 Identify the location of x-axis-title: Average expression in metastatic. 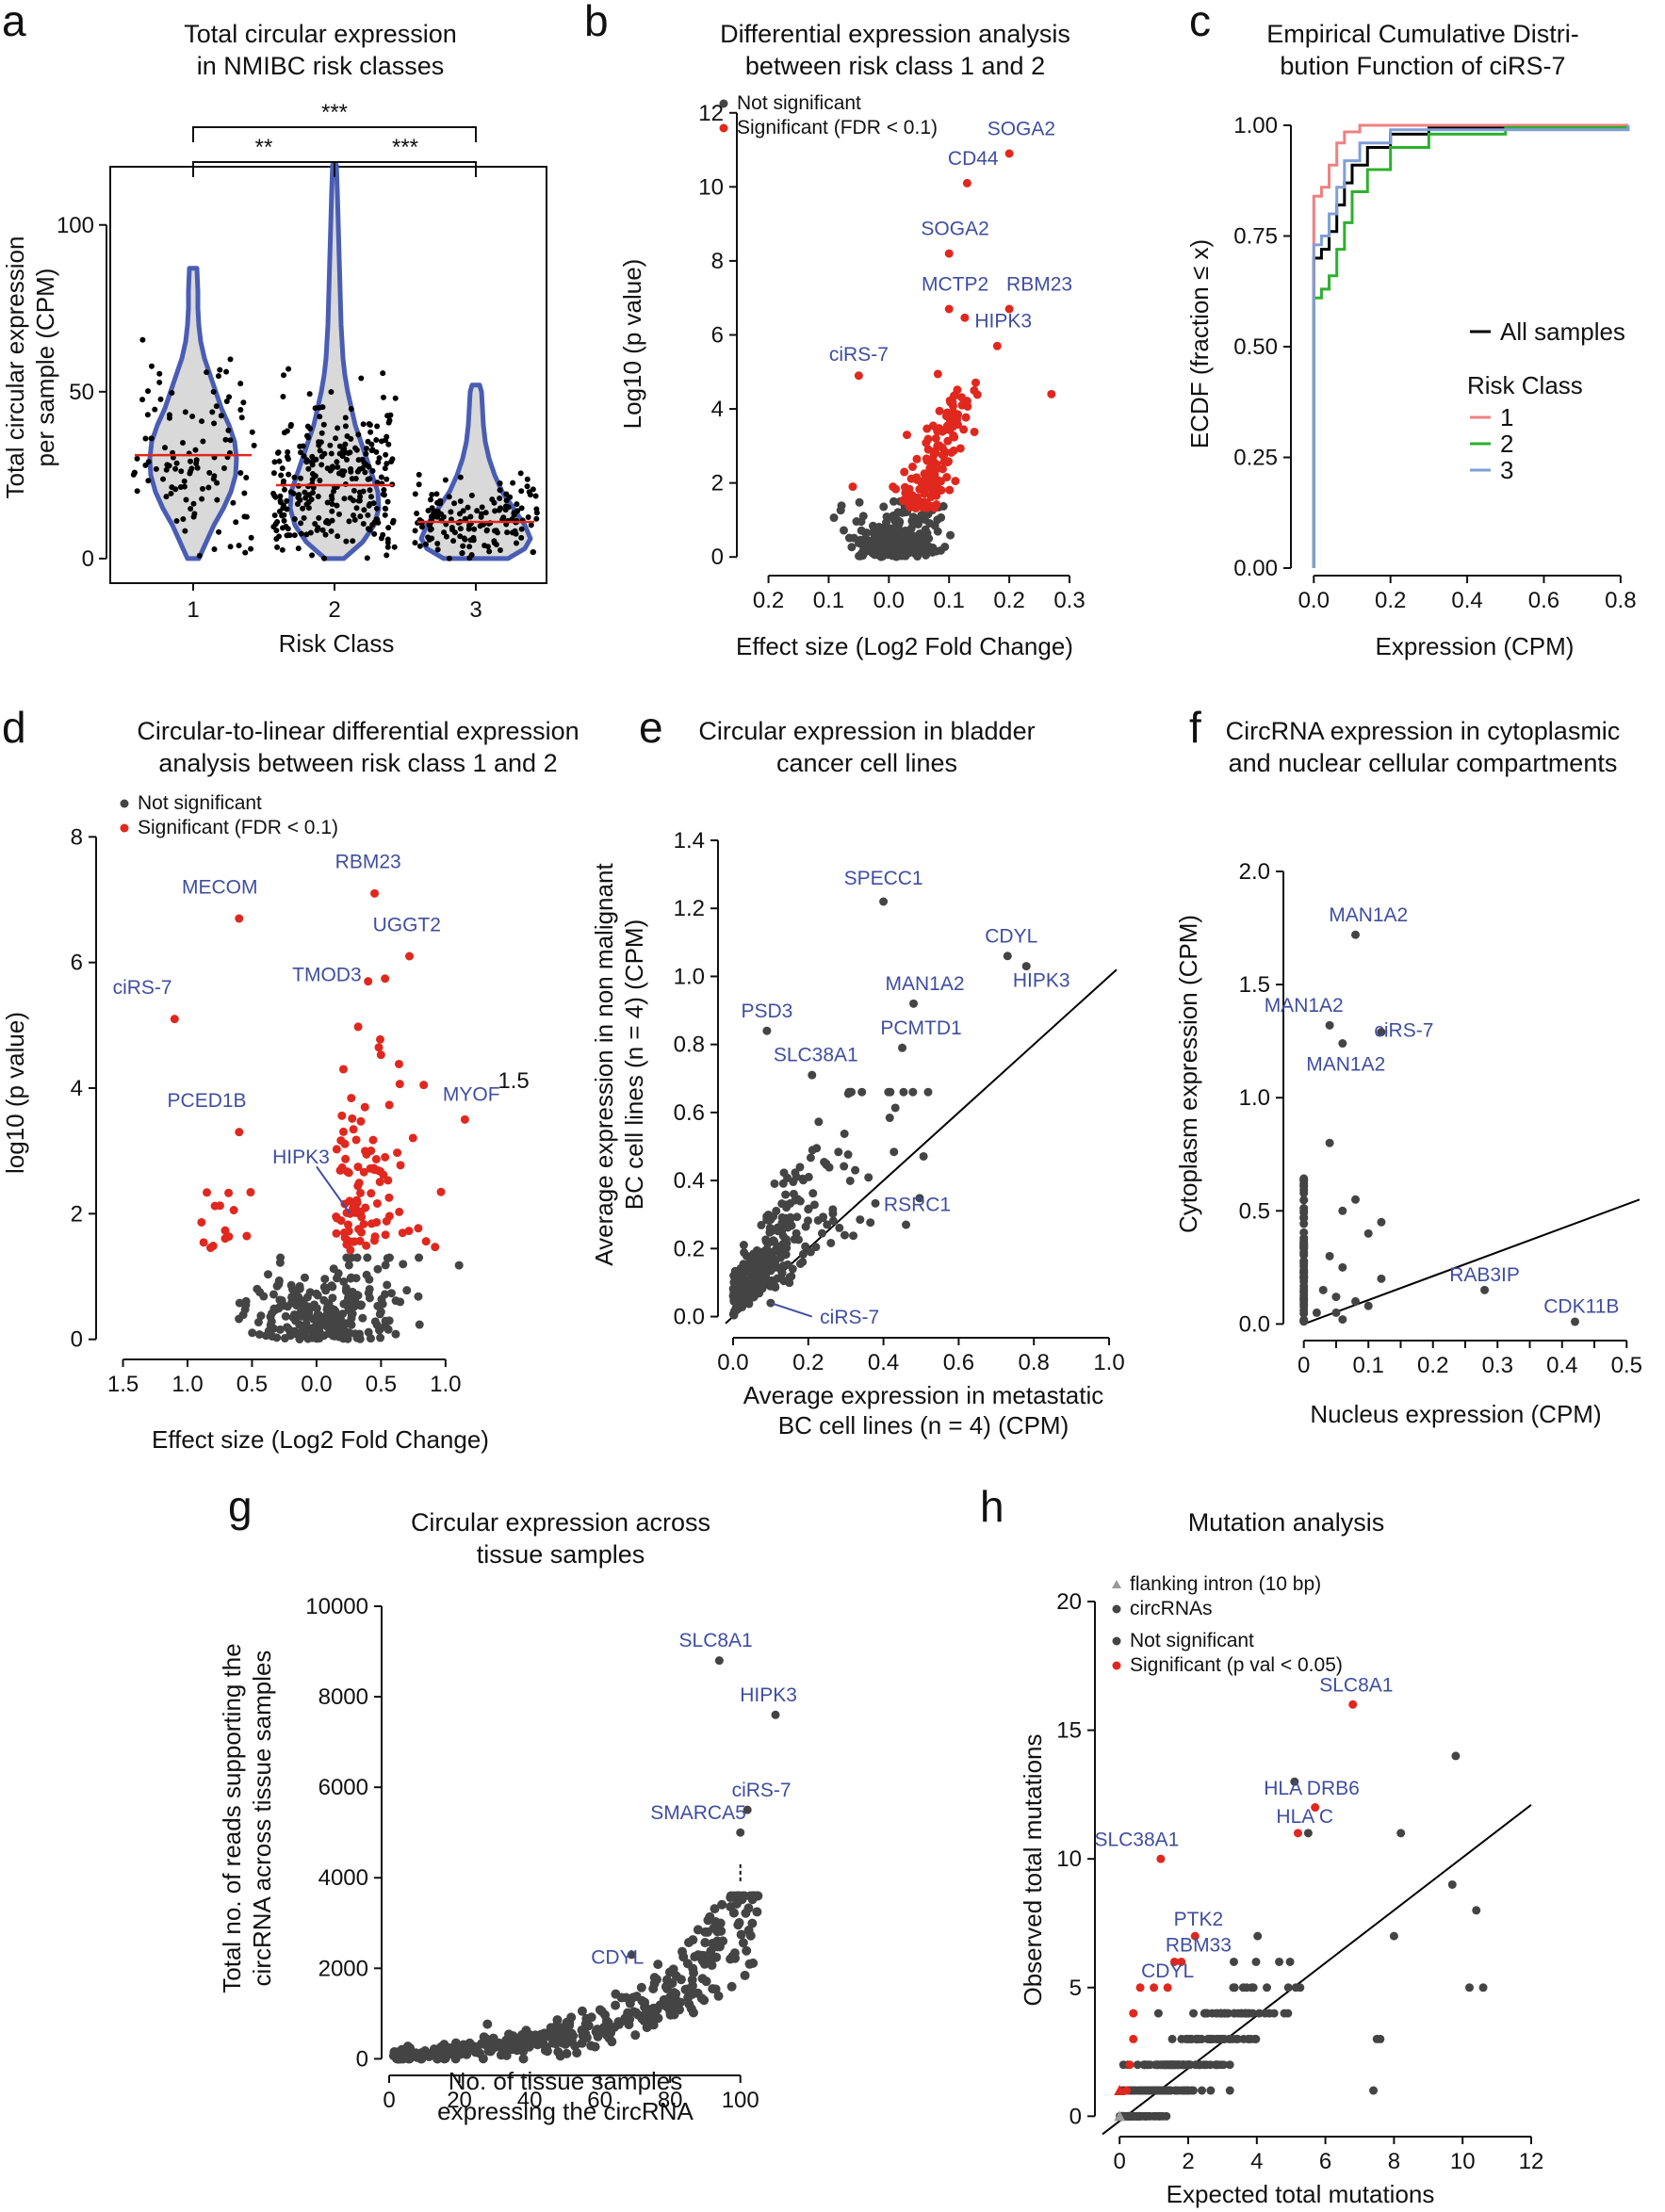
(923, 1395).